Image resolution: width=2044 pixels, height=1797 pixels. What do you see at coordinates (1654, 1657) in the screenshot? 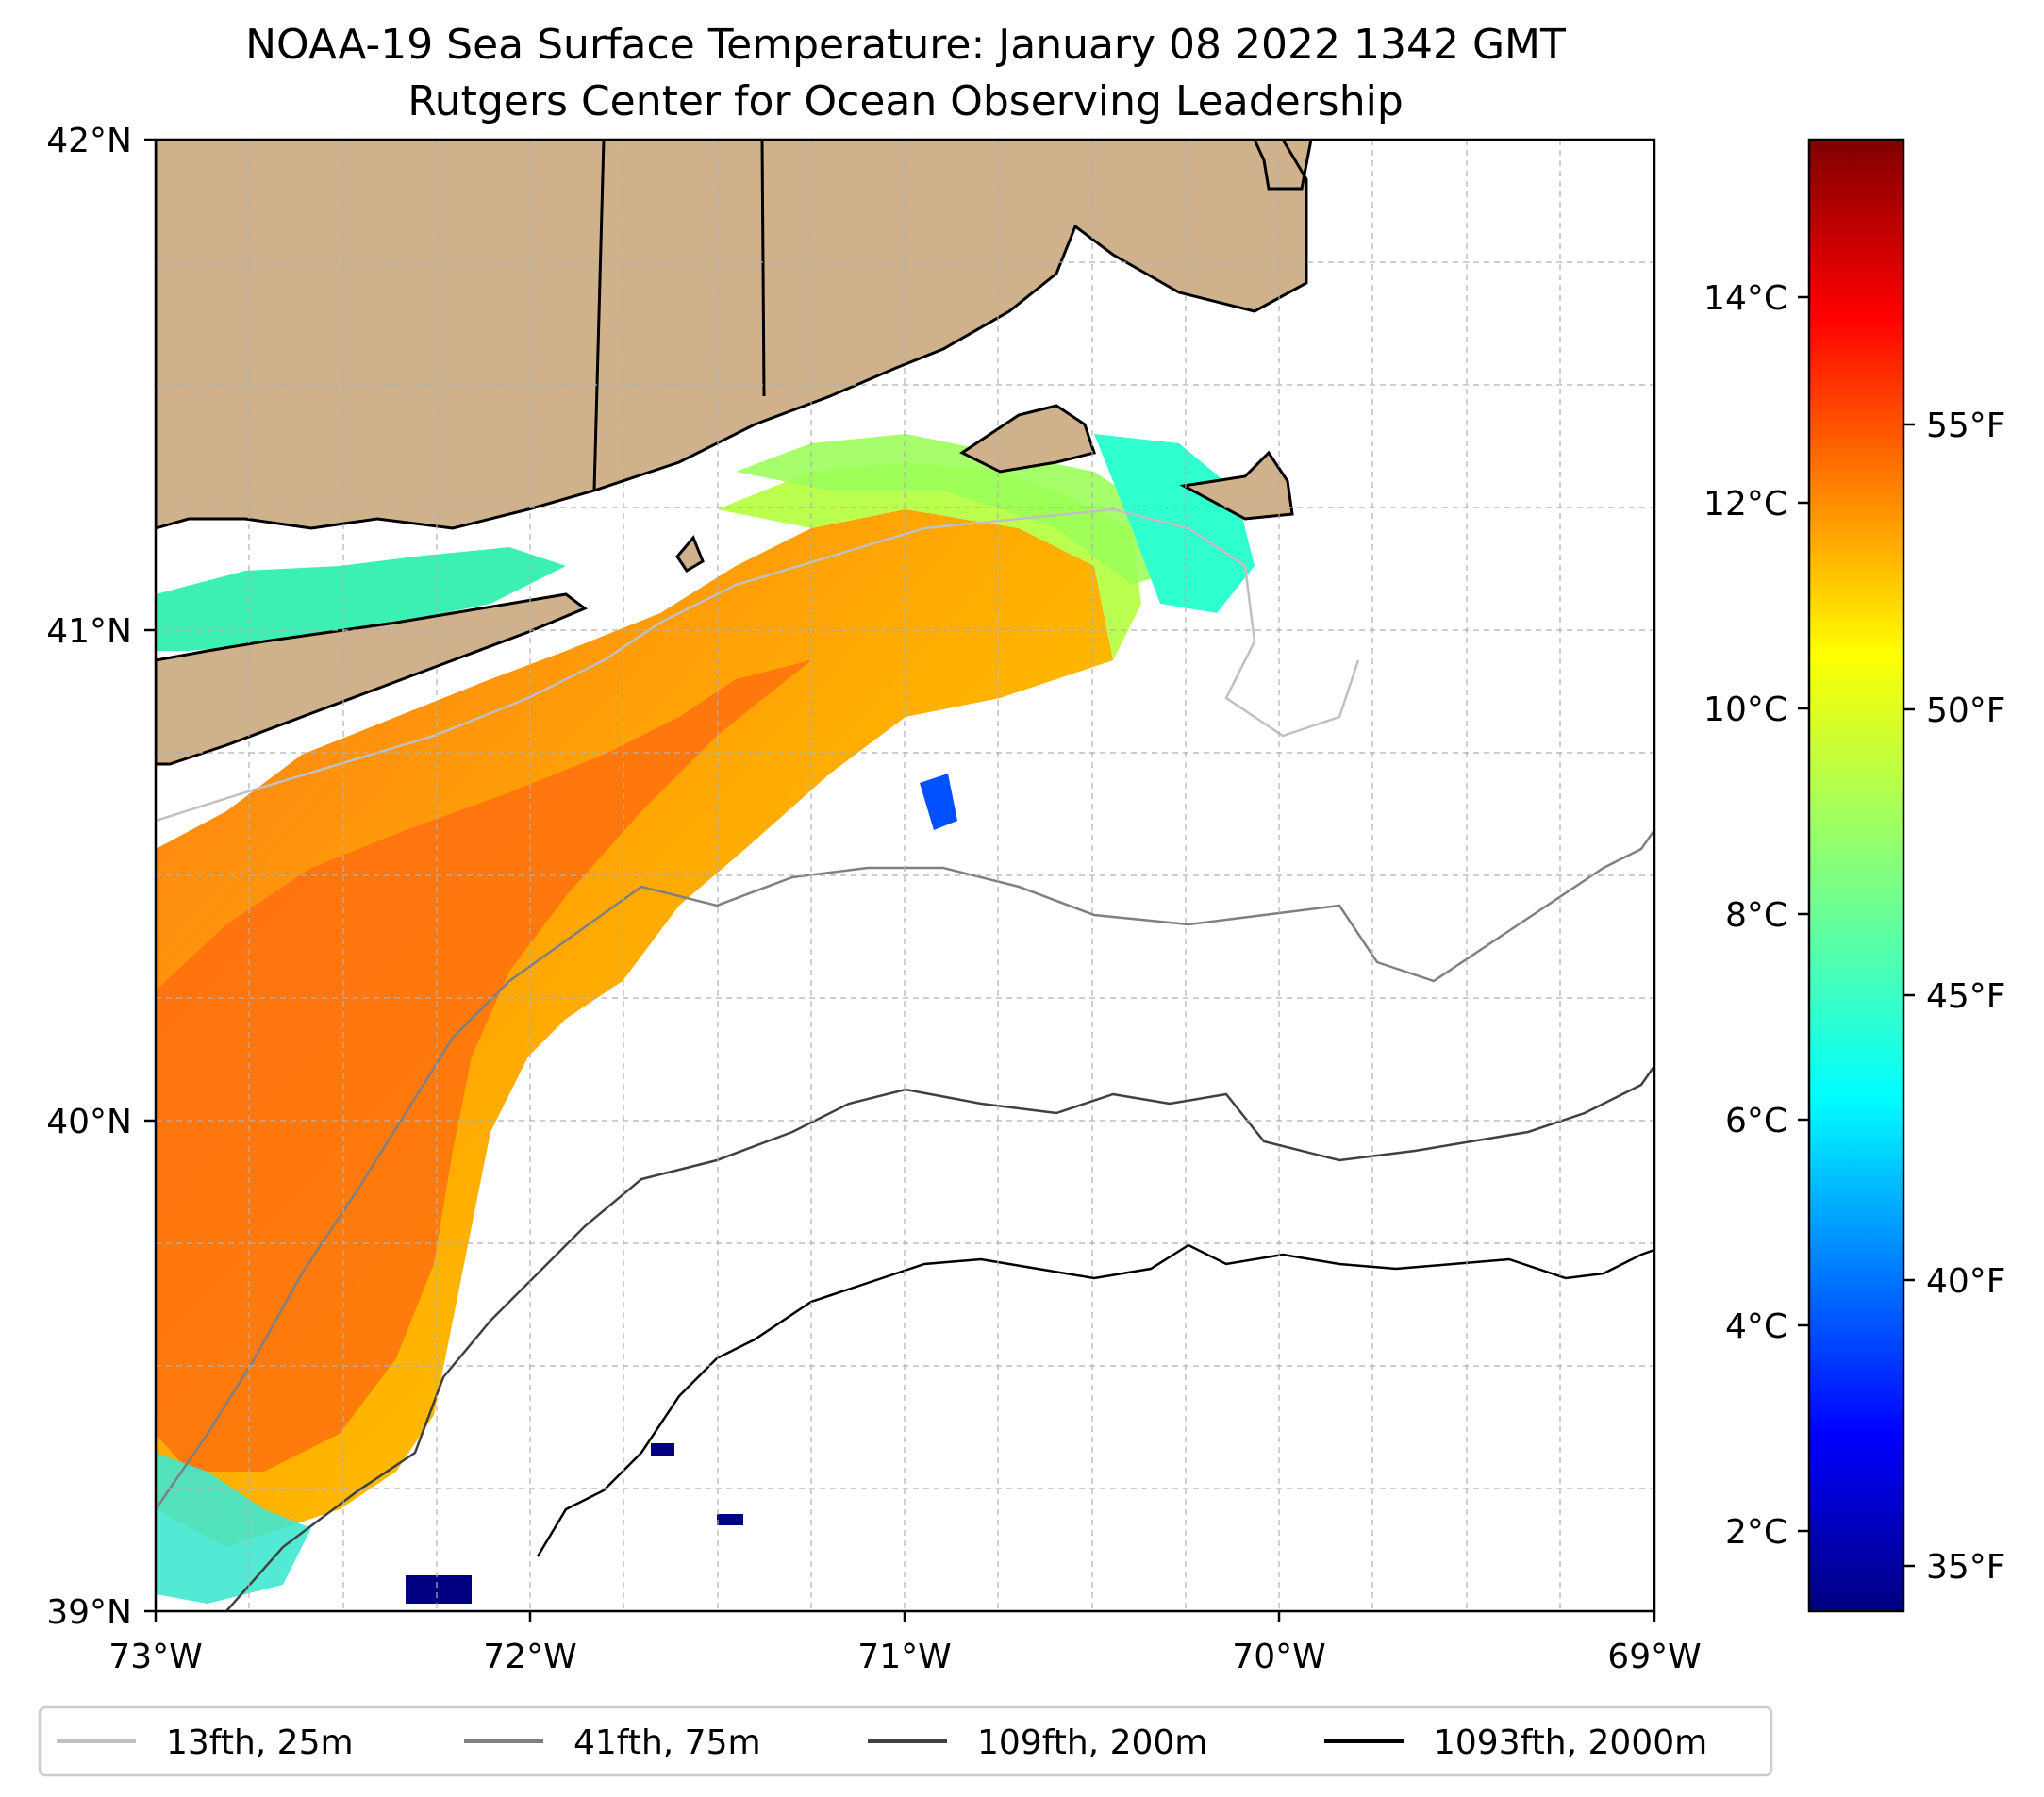
I see `x-tick-label-69w: 69°W` at bounding box center [1654, 1657].